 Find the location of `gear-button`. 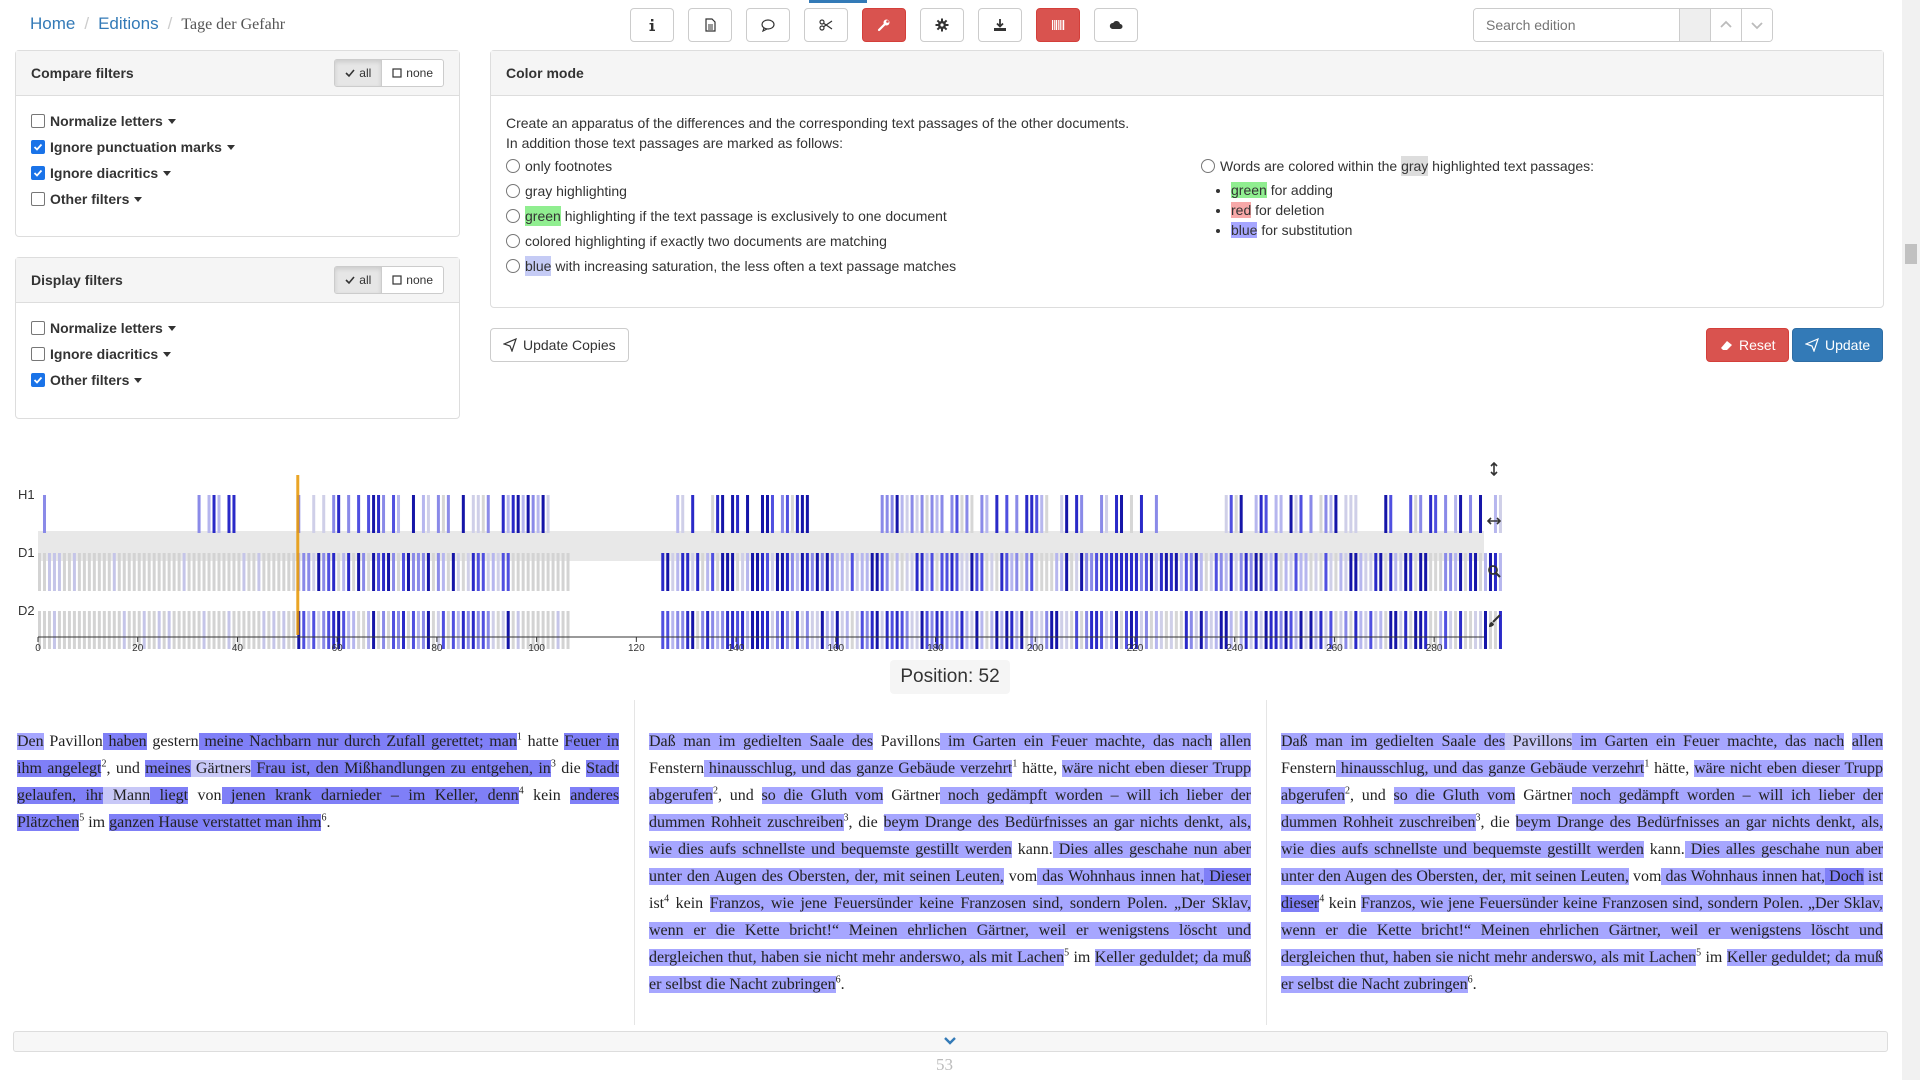

gear-button is located at coordinates (942, 25).